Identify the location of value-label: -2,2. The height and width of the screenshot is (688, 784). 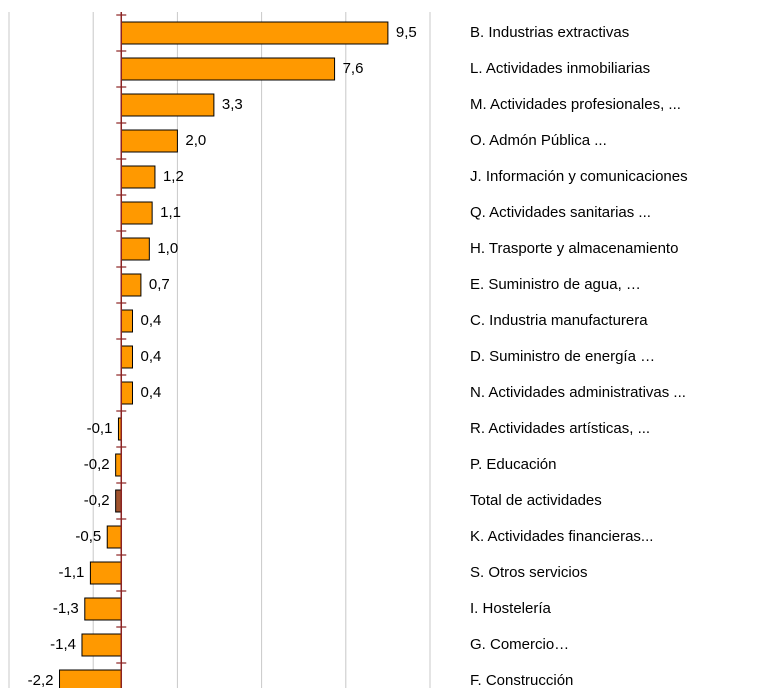
(41, 680).